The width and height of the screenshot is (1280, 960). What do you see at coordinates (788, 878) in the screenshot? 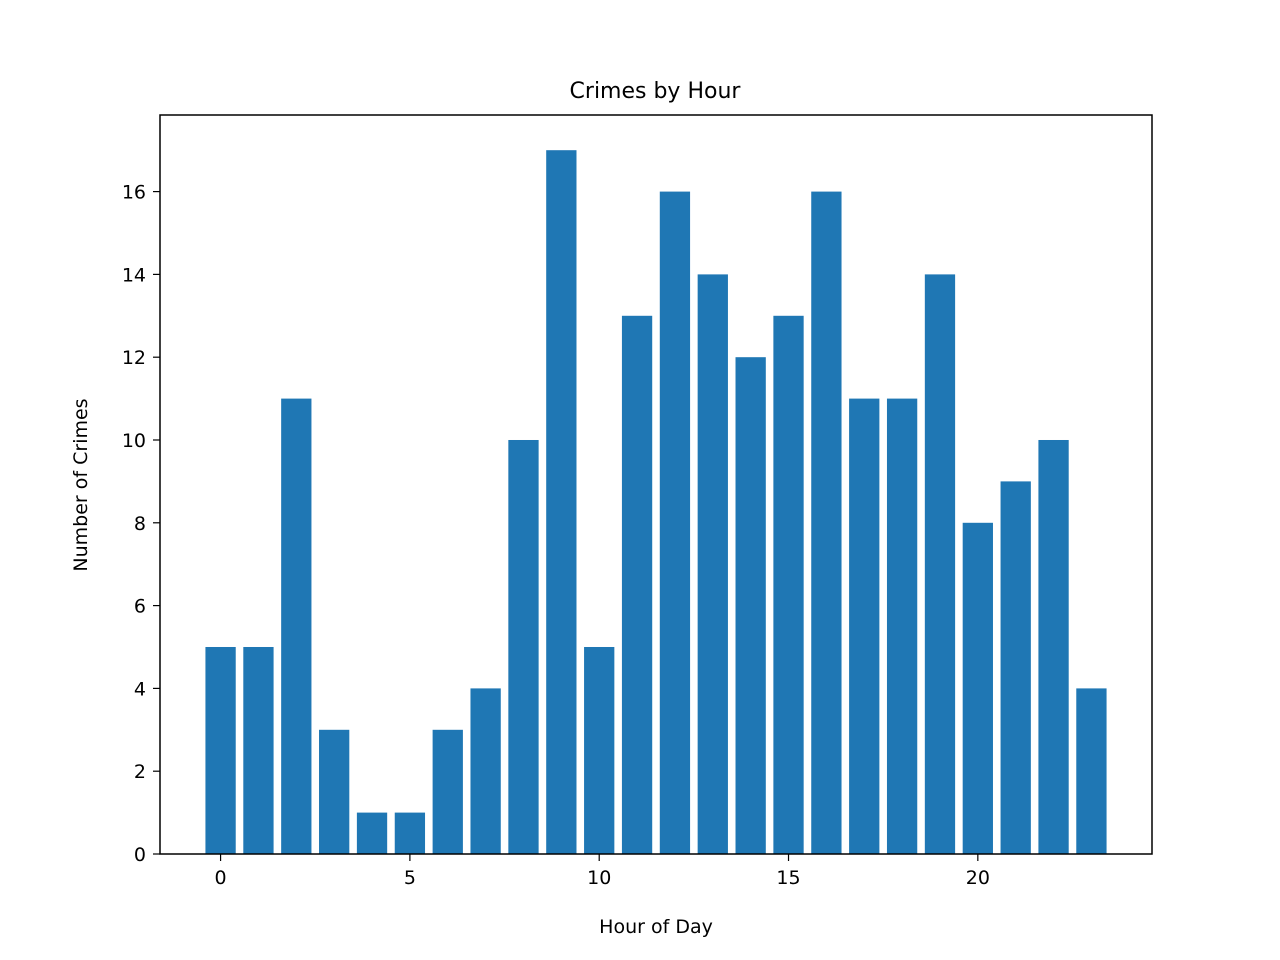
I see `x-tick-label: 15` at bounding box center [788, 878].